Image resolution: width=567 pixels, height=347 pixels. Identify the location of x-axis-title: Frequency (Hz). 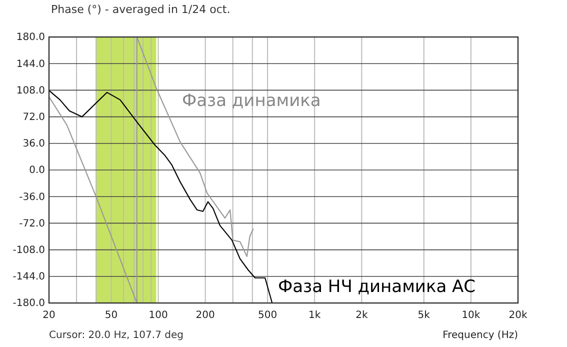
(480, 335).